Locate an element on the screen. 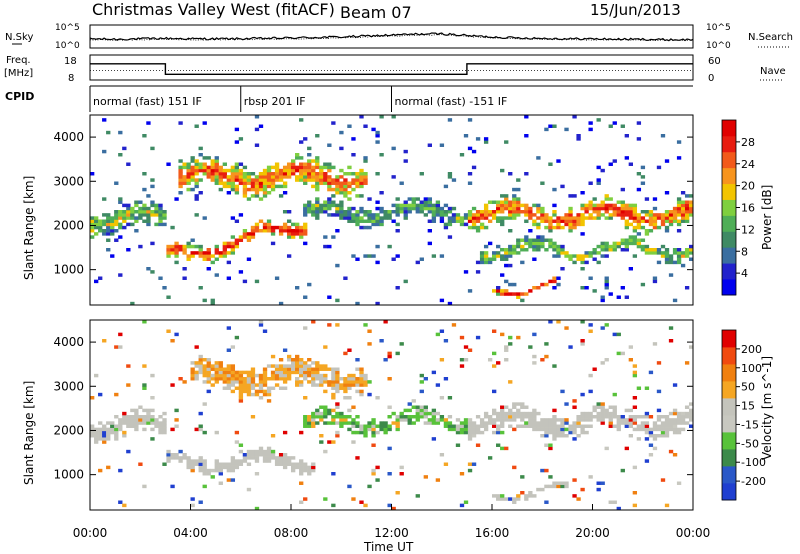  colorbar-tick-label: 50 is located at coordinates (748, 387).